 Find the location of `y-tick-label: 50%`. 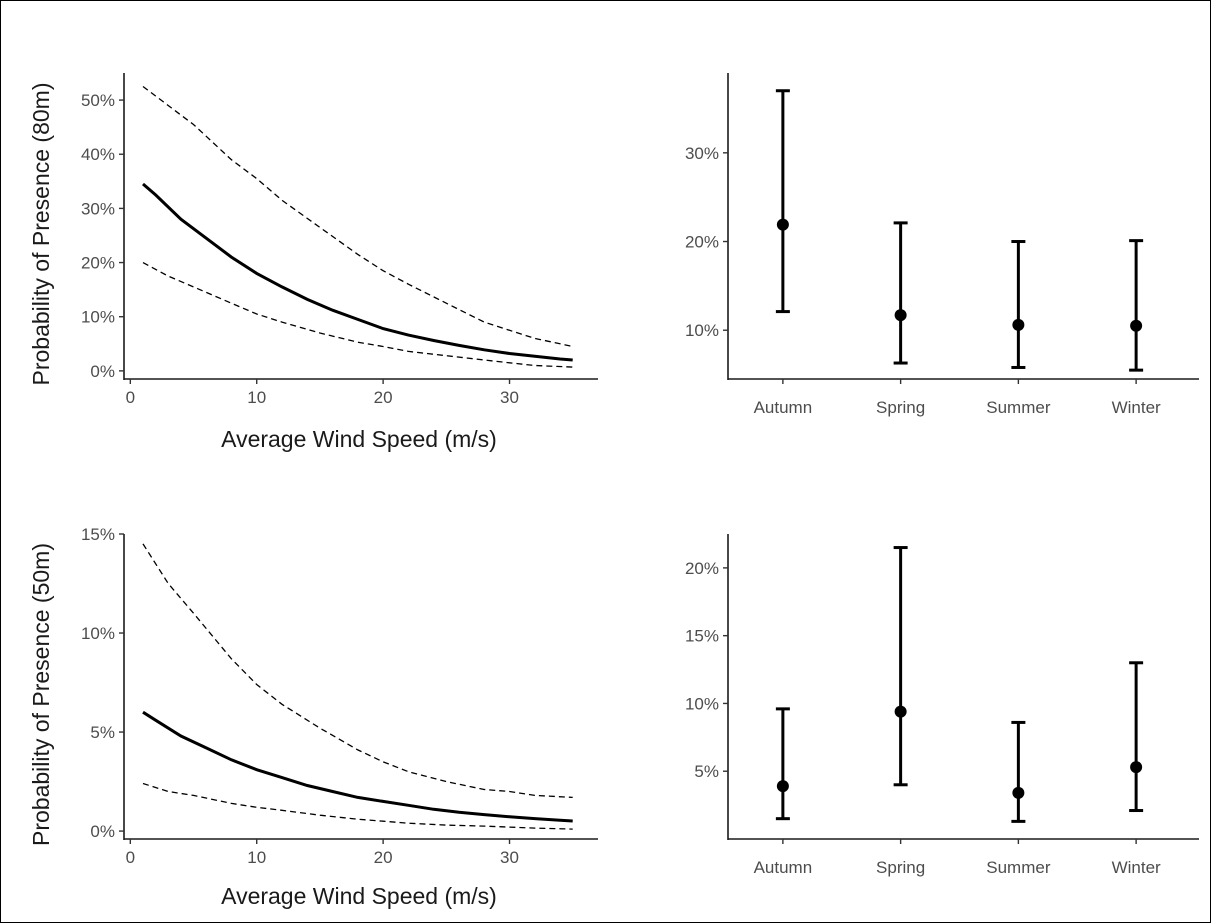

y-tick-label: 50% is located at coordinates (98, 100).